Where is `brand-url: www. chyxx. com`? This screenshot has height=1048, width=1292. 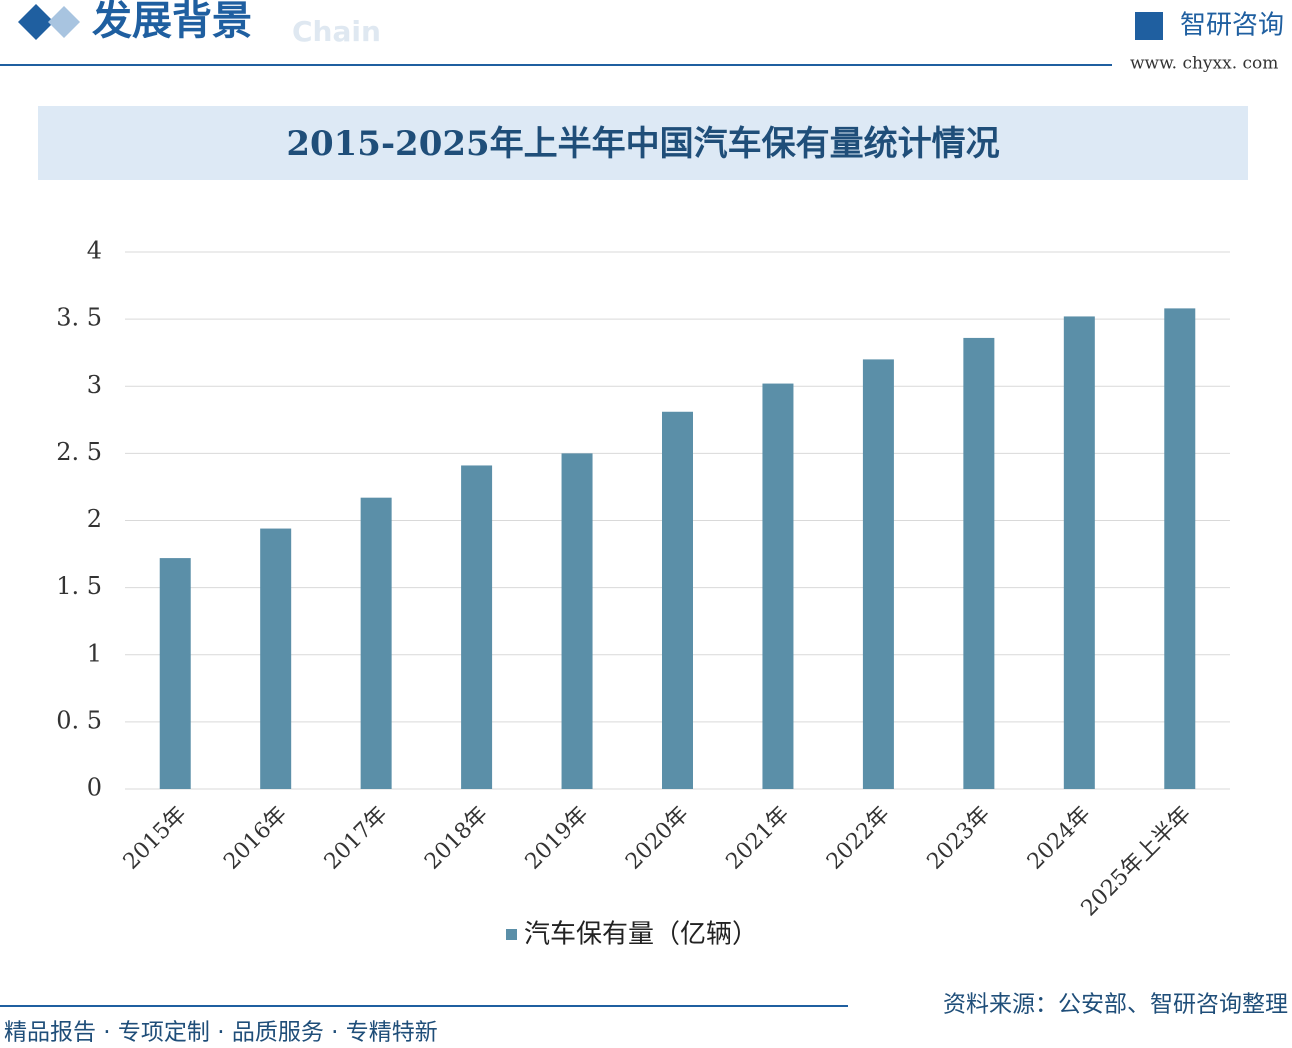
brand-url: www. chyxx. com is located at coordinates (1204, 64).